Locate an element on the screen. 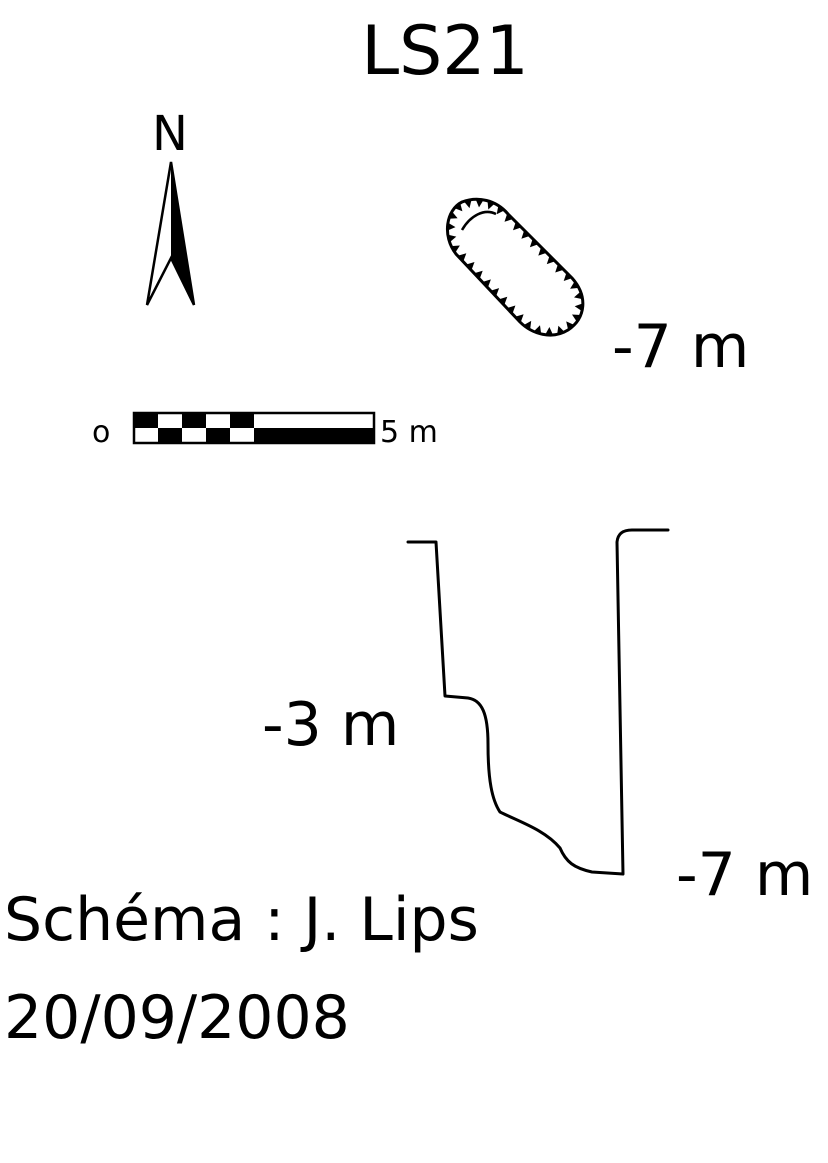 This screenshot has height=1163, width=828. credit-author: Schéma : J. Lips is located at coordinates (241, 920).